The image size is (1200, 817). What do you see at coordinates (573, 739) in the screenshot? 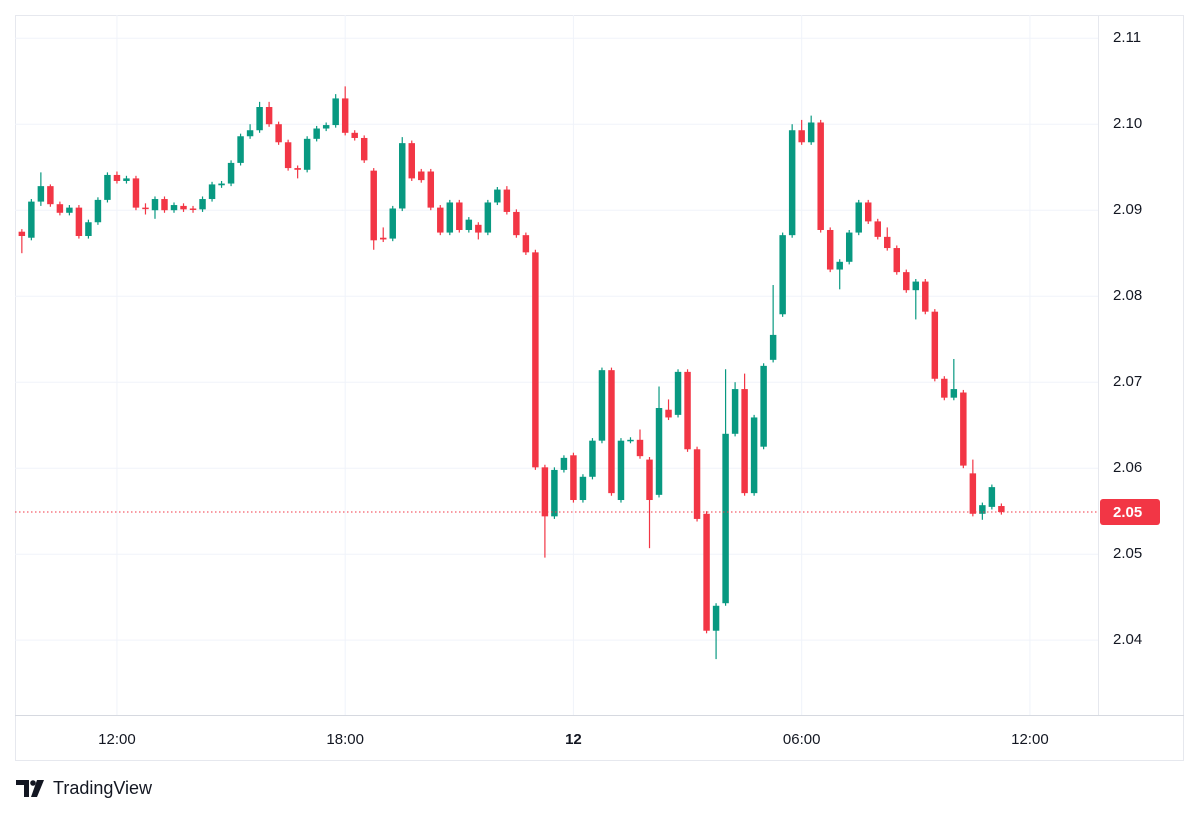
I see `x-tick-label: 12` at bounding box center [573, 739].